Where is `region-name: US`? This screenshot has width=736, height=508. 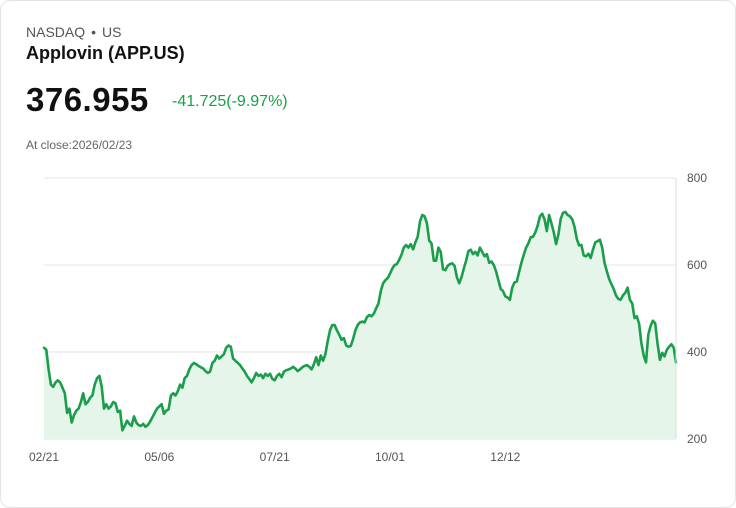
region-name: US is located at coordinates (112, 32).